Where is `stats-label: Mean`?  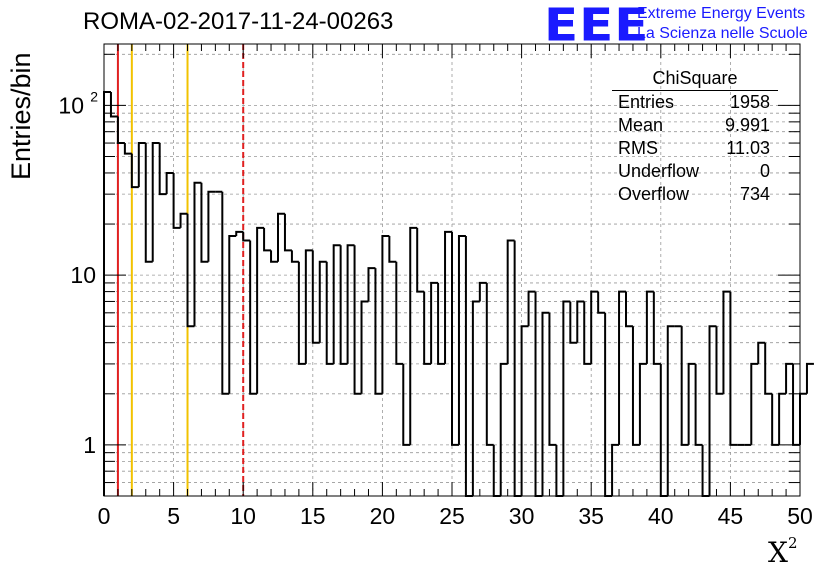
stats-label: Mean is located at coordinates (641, 125).